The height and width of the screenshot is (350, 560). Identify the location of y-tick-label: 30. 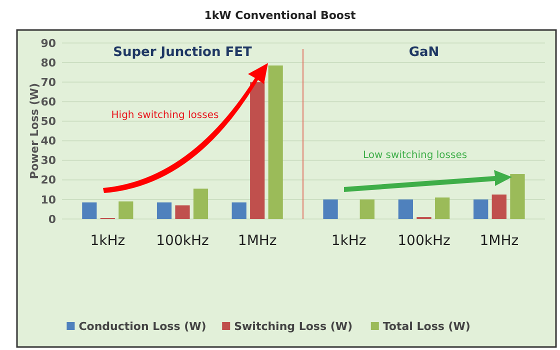
(48, 161).